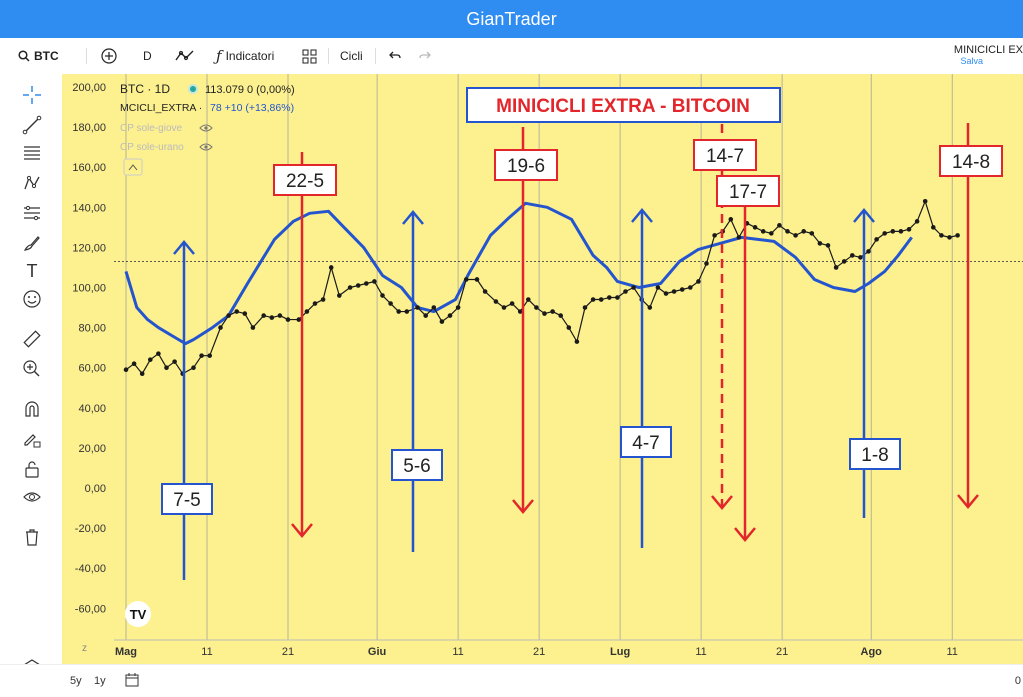 Image resolution: width=1023 pixels, height=697 pixels. I want to click on text-icon: T, so click(32, 270).